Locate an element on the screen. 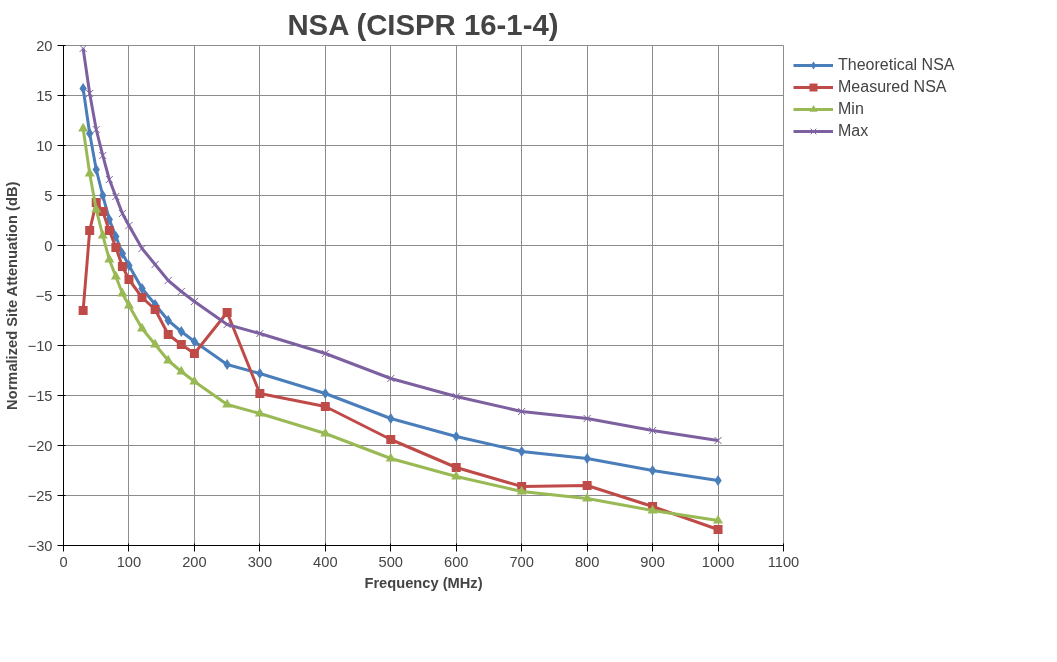 This screenshot has height=662, width=1057. x-tick-label: 600 is located at coordinates (456, 561).